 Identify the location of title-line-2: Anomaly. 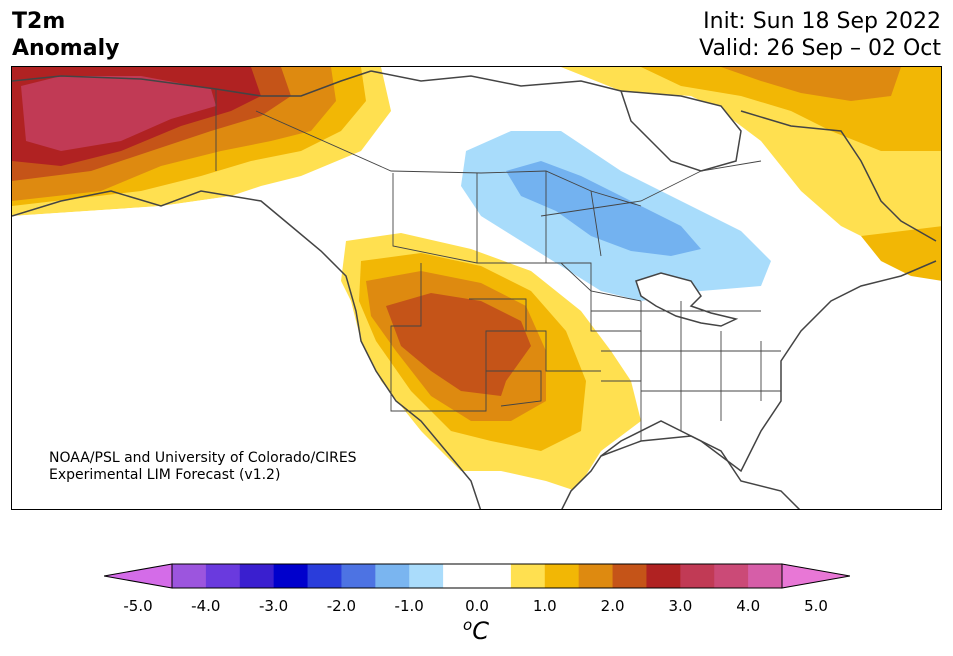
(66, 48).